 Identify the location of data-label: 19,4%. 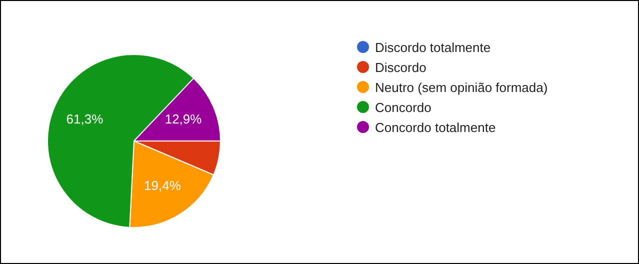
(163, 186).